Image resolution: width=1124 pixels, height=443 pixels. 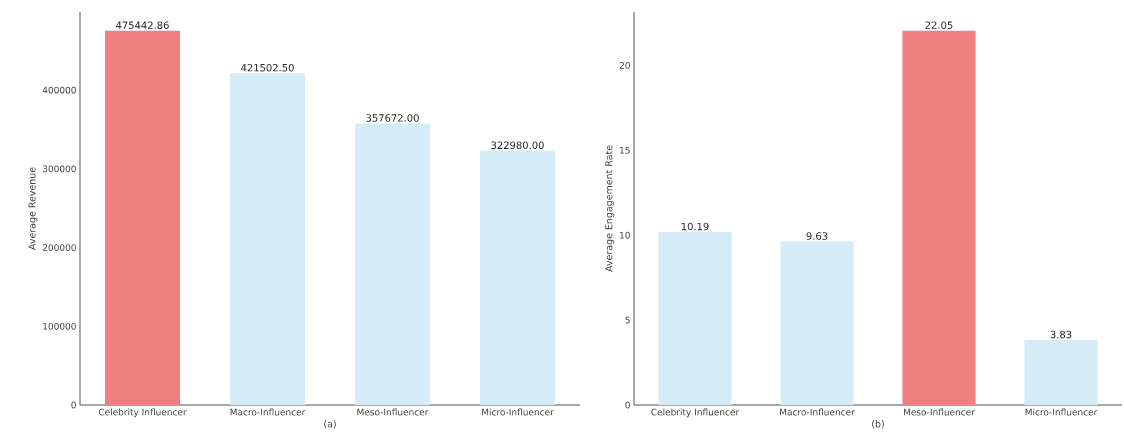 I want to click on y-axis-title: Average Revenue, so click(x=33, y=208).